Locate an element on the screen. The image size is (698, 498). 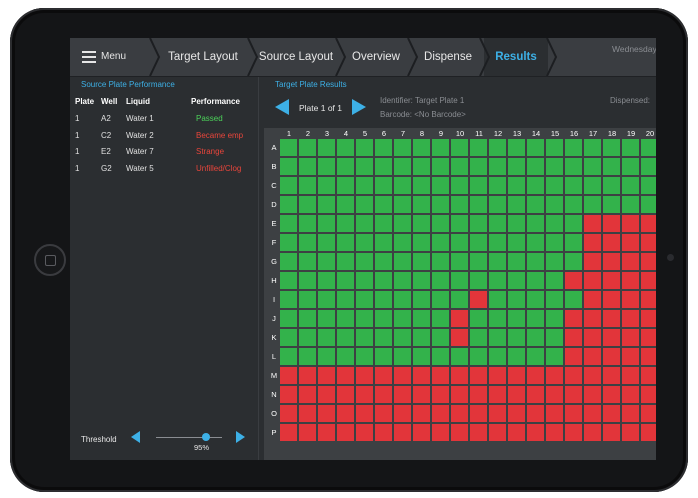
threshold-slider-track is located at coordinates (189, 437).